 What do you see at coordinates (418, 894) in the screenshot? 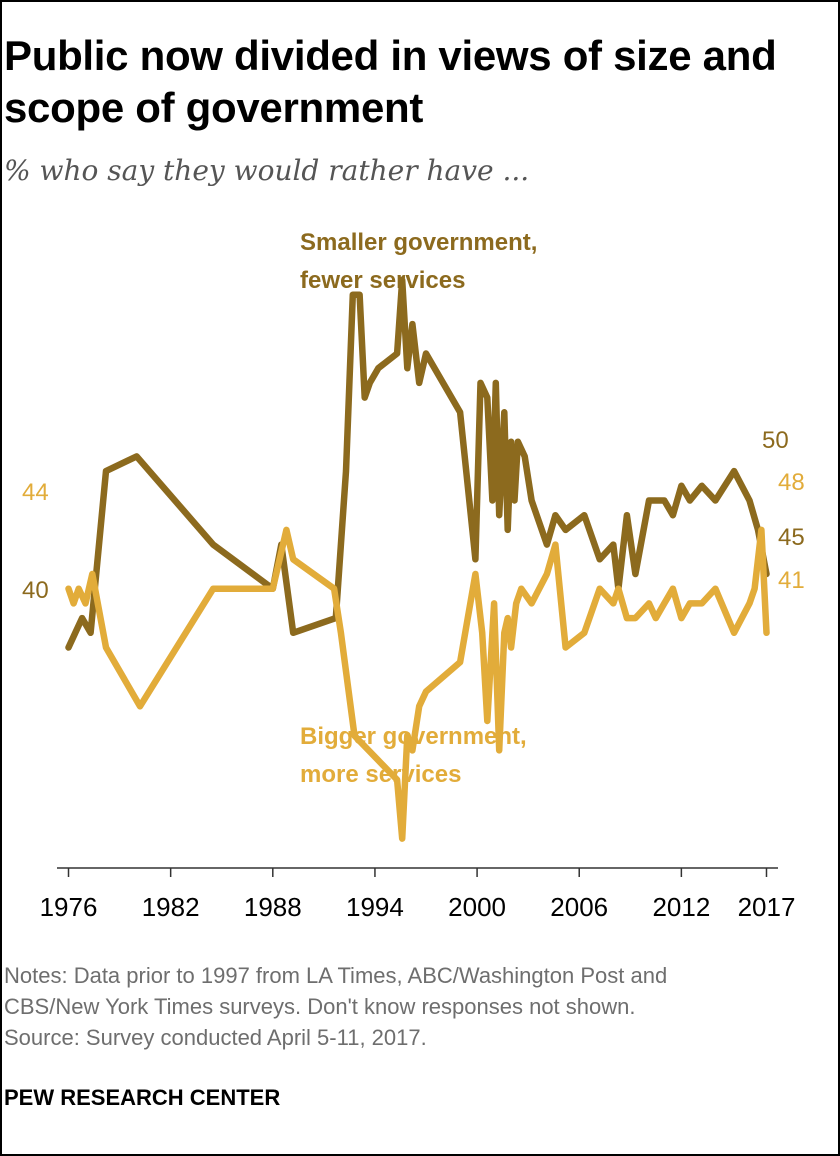
I see `x-axis: 1976 1982 1988 1994 2000 2006 2012 2017` at bounding box center [418, 894].